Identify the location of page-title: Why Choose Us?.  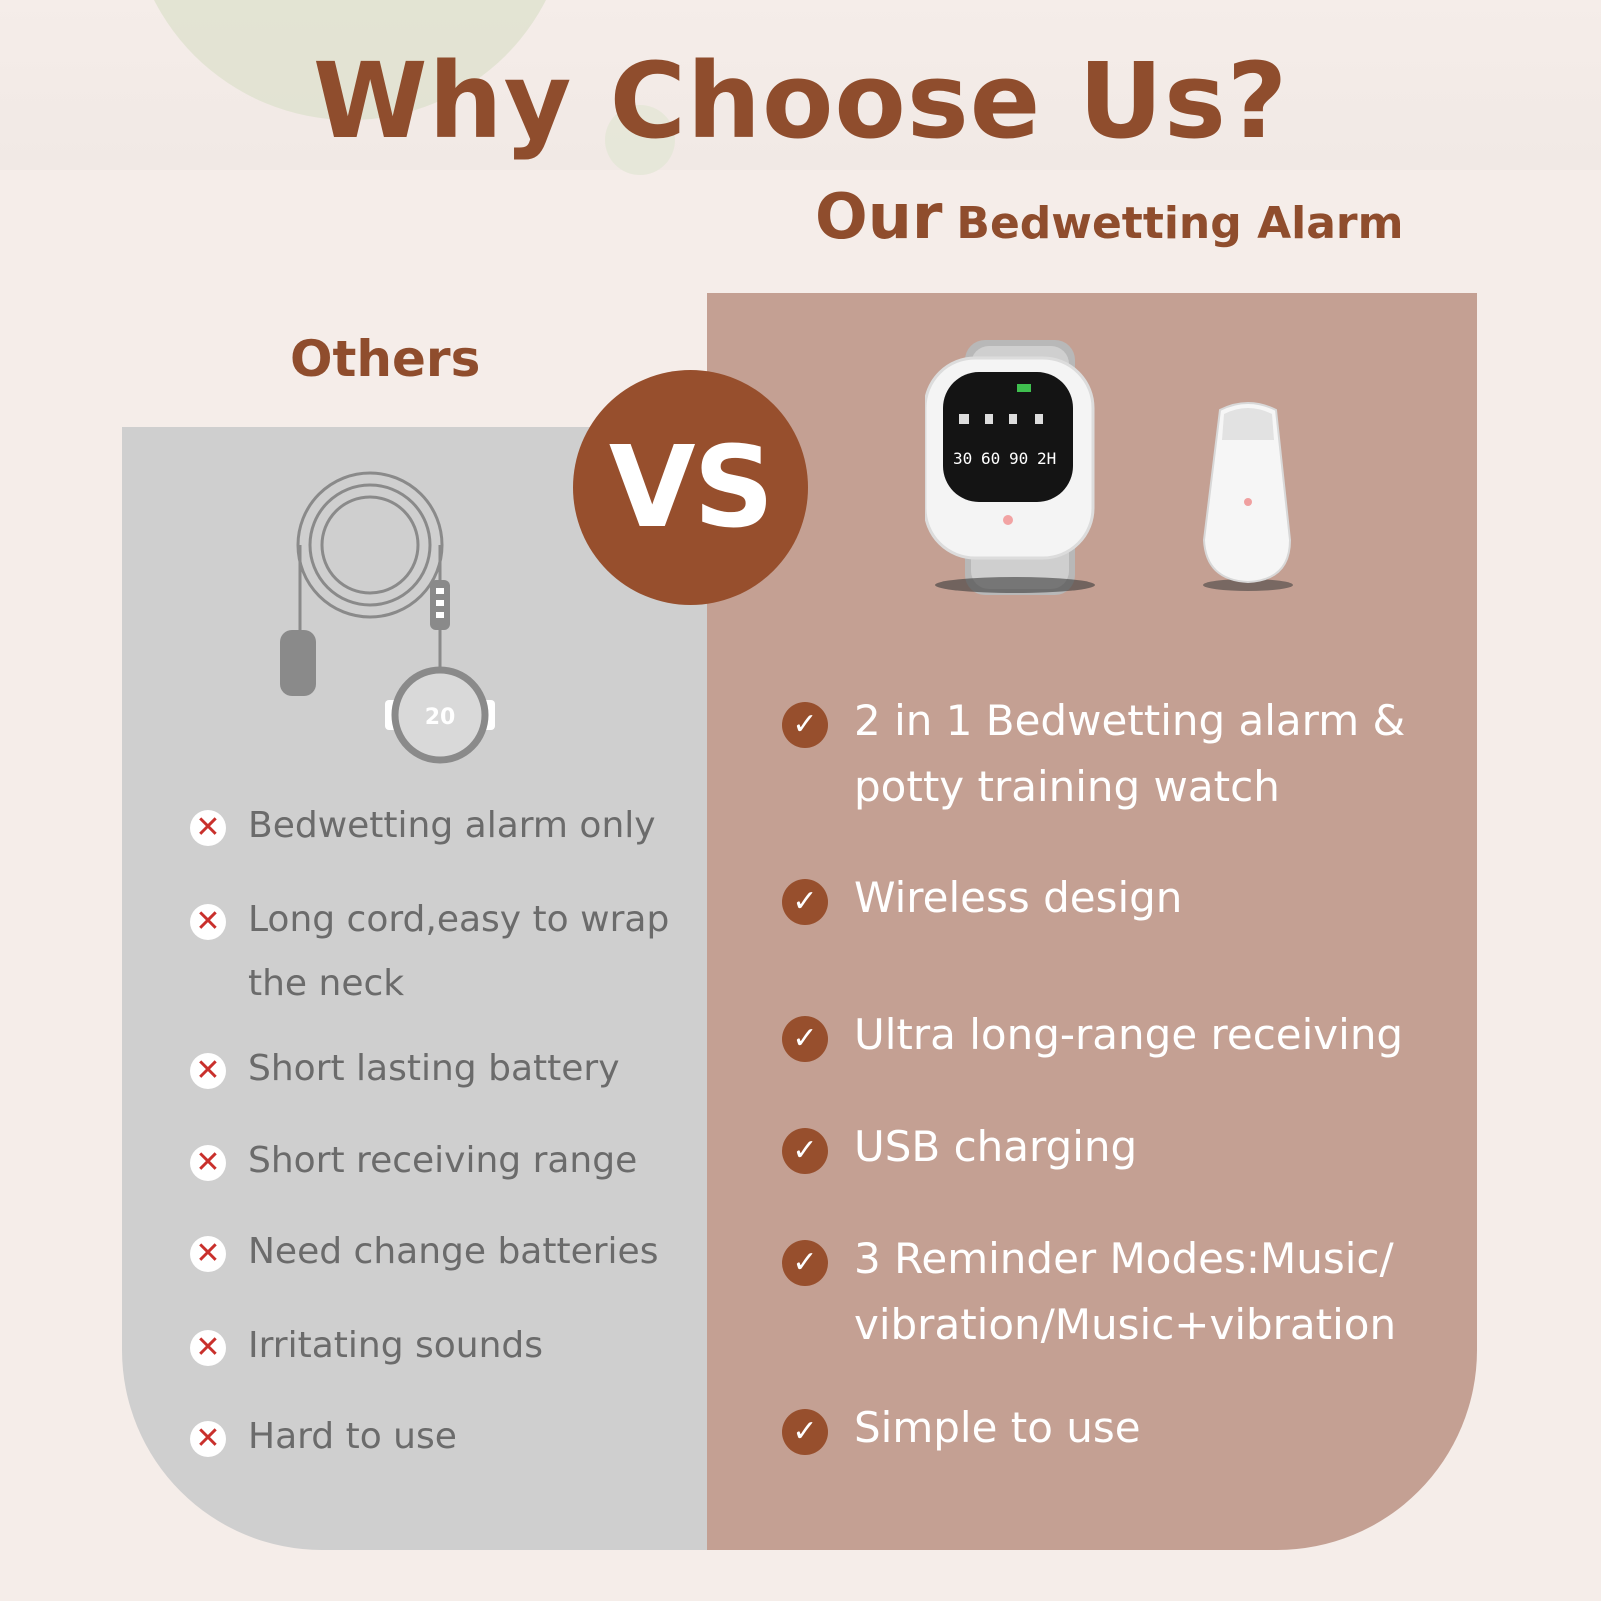
(800, 101).